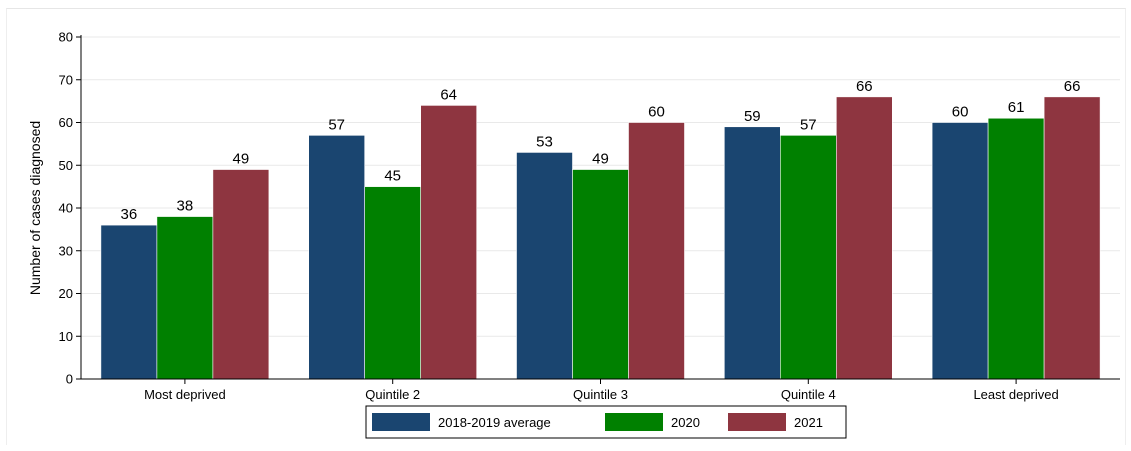 Image resolution: width=1131 pixels, height=451 pixels. What do you see at coordinates (600, 394) in the screenshot?
I see `x-tick-label: Quintile 3` at bounding box center [600, 394].